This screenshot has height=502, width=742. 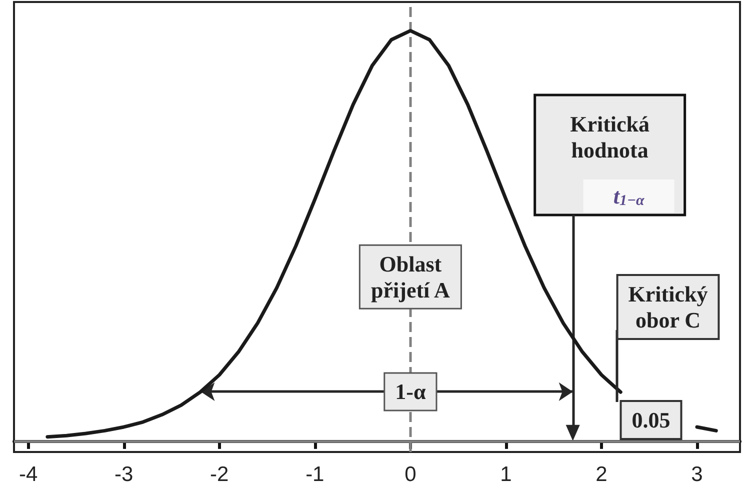 I want to click on annotation: Kritická hodnota, so click(x=610, y=137).